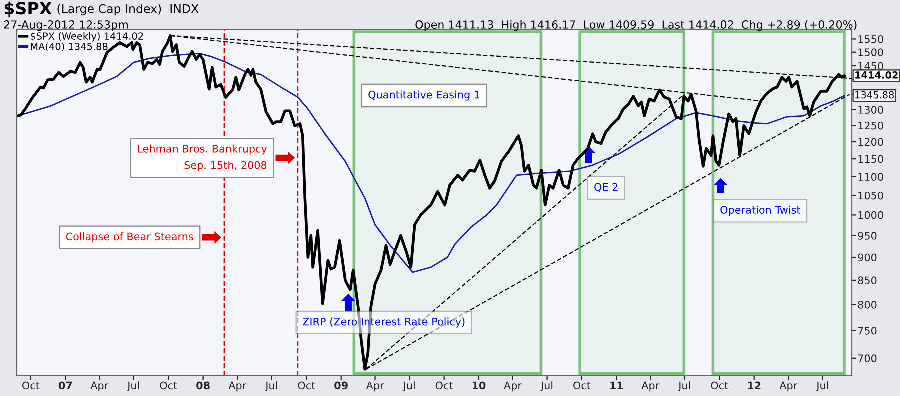  I want to click on y-tick-label: 1500, so click(871, 52).